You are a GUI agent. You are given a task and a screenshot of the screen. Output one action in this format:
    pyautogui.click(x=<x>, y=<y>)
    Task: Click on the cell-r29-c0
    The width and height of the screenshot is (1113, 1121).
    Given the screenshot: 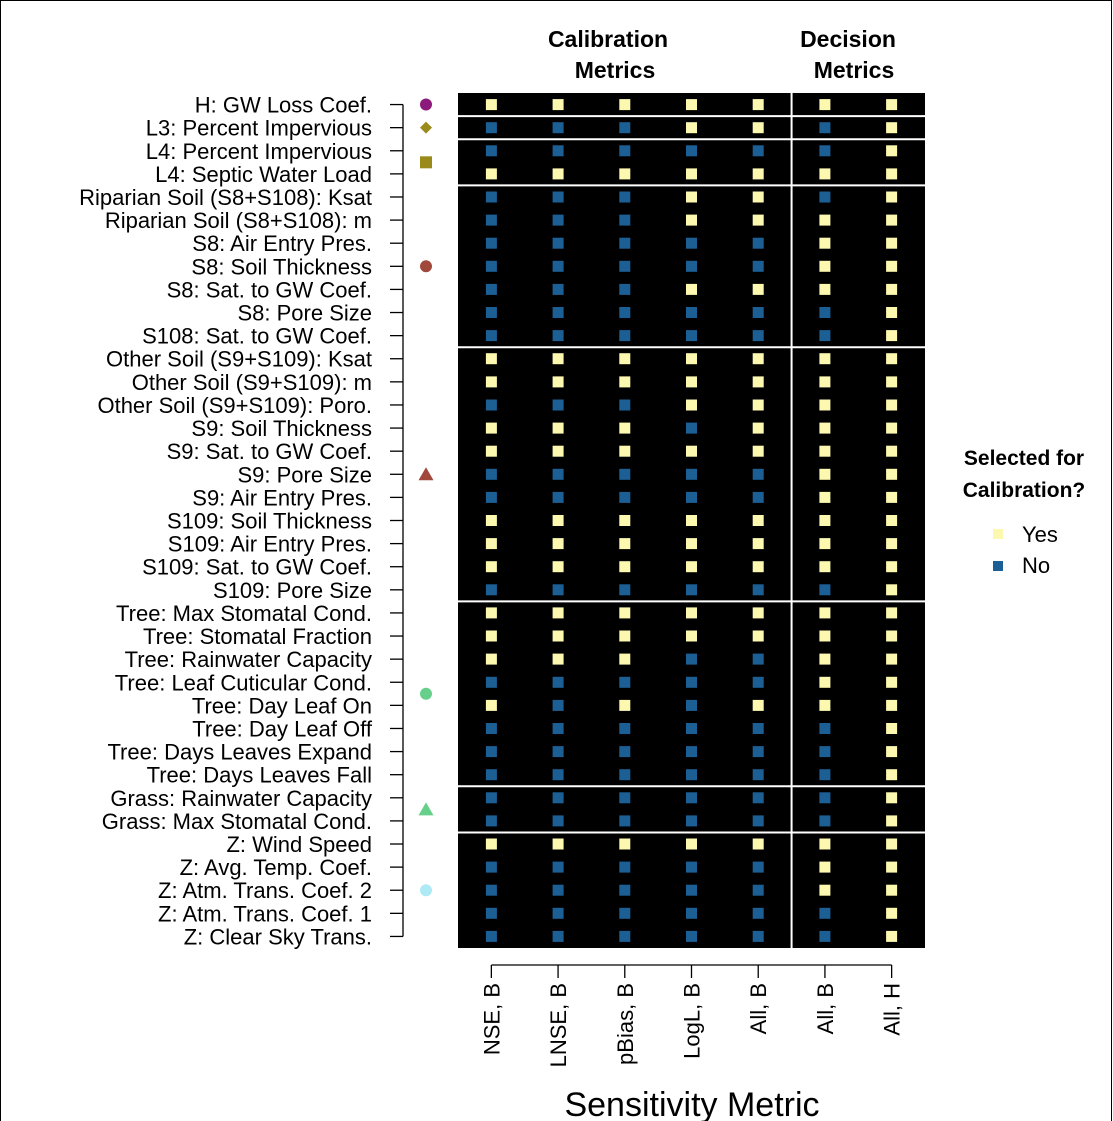 What is the action you would take?
    pyautogui.click(x=491, y=775)
    